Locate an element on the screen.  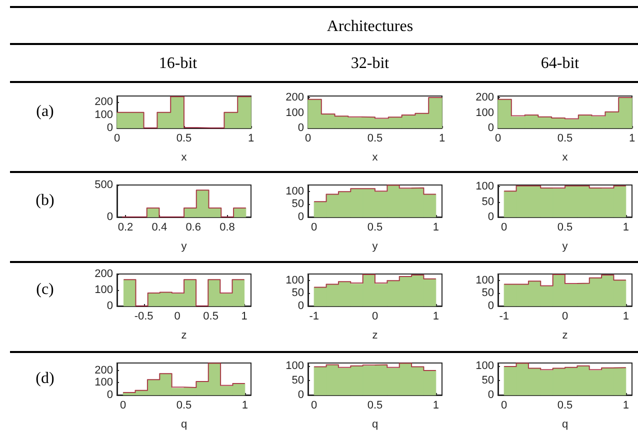
x-tick-label: 0.6 is located at coordinates (193, 228).